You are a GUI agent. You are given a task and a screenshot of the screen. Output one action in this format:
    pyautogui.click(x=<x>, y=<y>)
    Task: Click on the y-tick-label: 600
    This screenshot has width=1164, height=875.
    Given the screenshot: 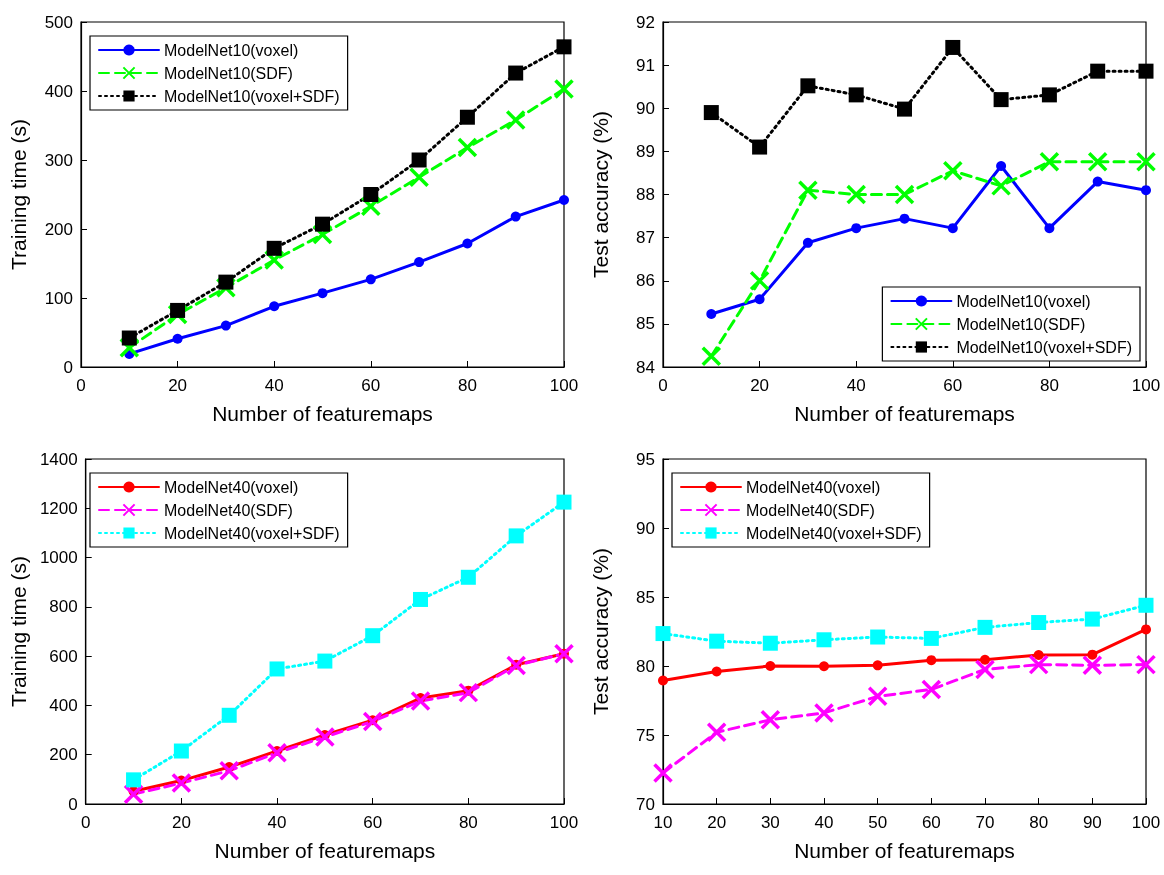 What is the action you would take?
    pyautogui.click(x=63, y=656)
    